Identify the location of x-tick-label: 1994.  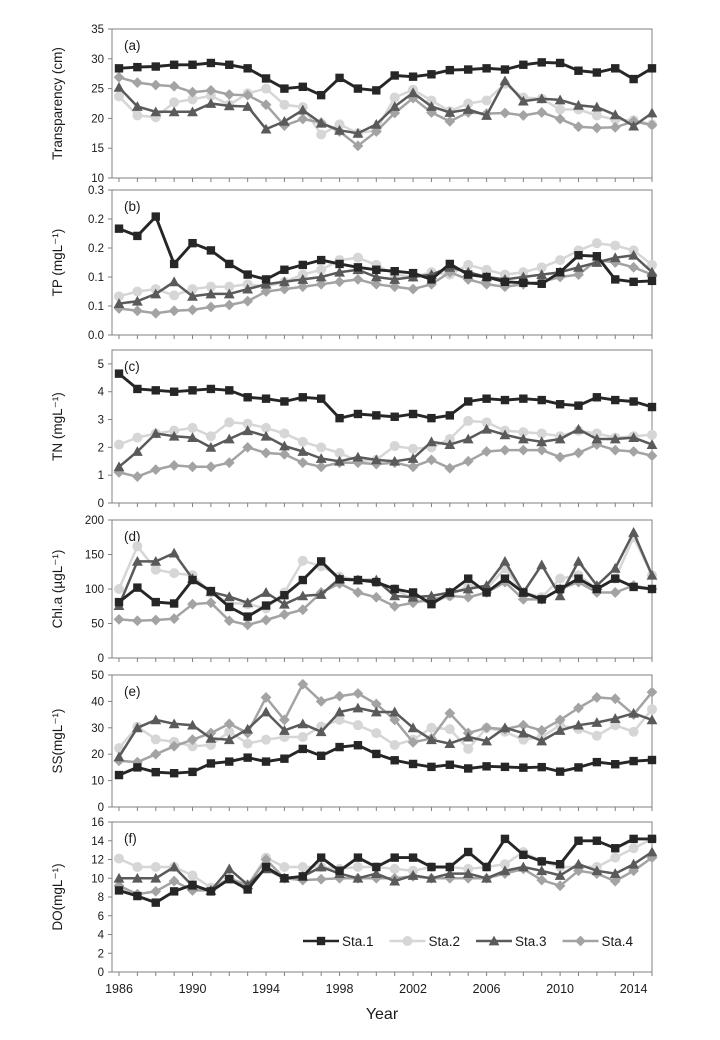
(266, 989).